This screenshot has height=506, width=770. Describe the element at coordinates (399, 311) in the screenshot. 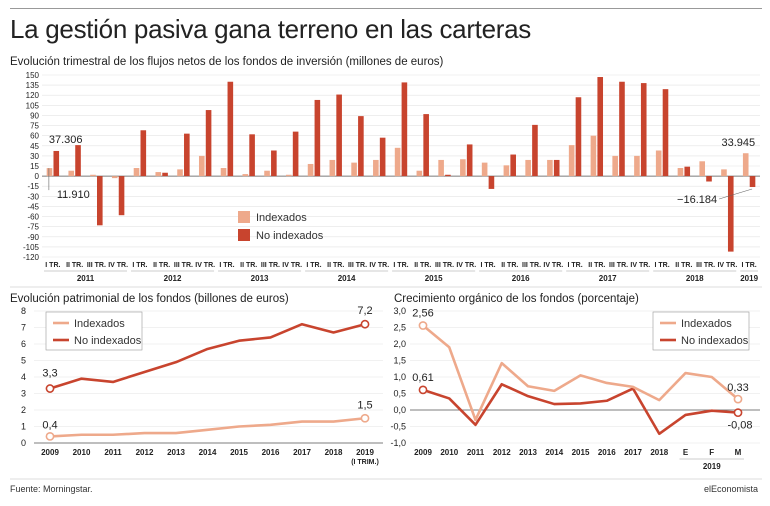

I see `y-tick-label: 3,0` at that location.